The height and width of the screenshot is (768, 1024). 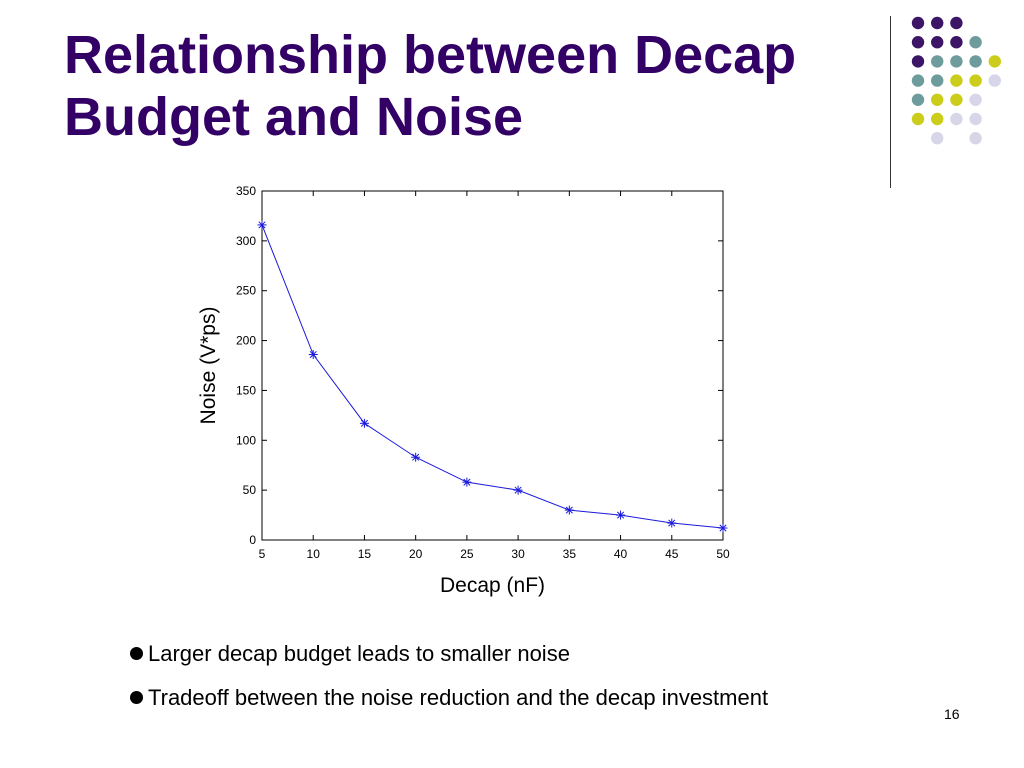 What do you see at coordinates (492, 585) in the screenshot?
I see `x-axis-title: Decap (nF)` at bounding box center [492, 585].